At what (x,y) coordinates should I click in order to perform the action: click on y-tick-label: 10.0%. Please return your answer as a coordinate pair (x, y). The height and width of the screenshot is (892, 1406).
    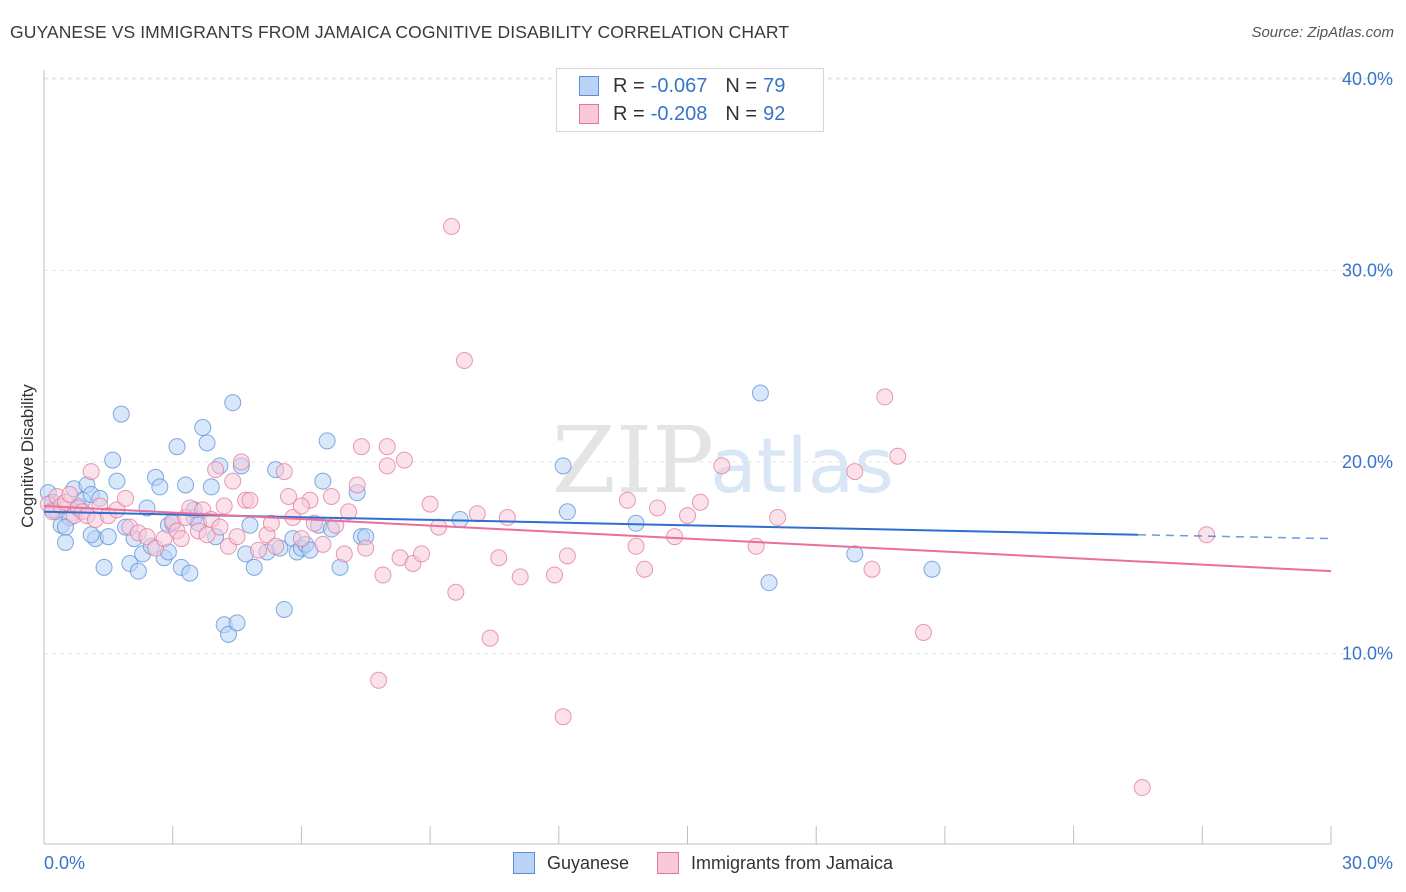
    Looking at the image, I should click on (1367, 654).